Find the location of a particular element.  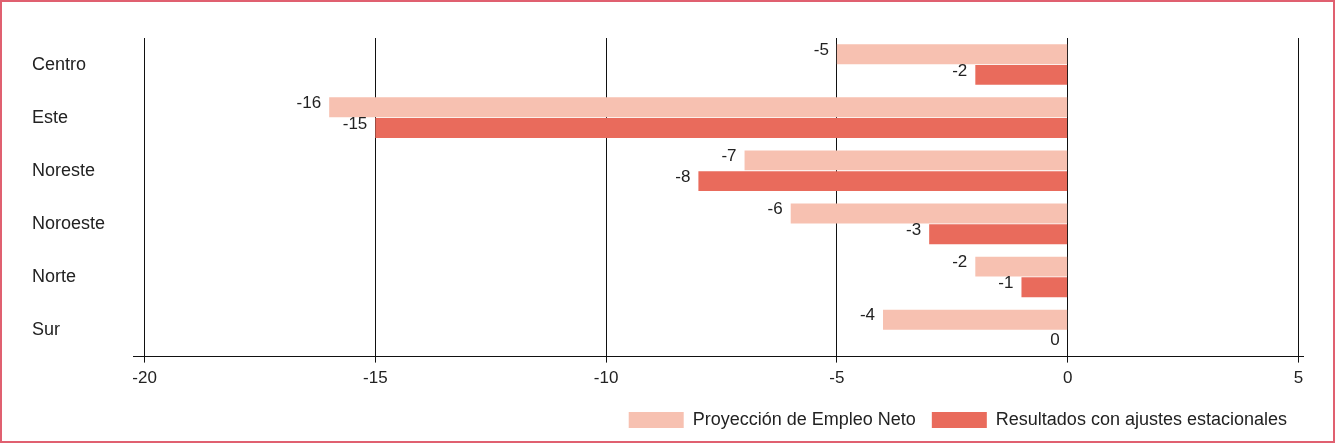

data-label: -16 is located at coordinates (309, 102).